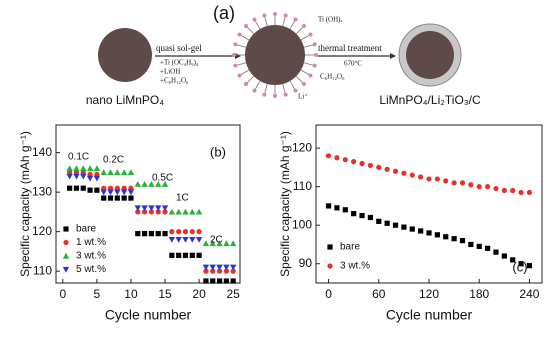 This screenshot has height=337, width=550. I want to click on annotation: 1C, so click(182, 198).